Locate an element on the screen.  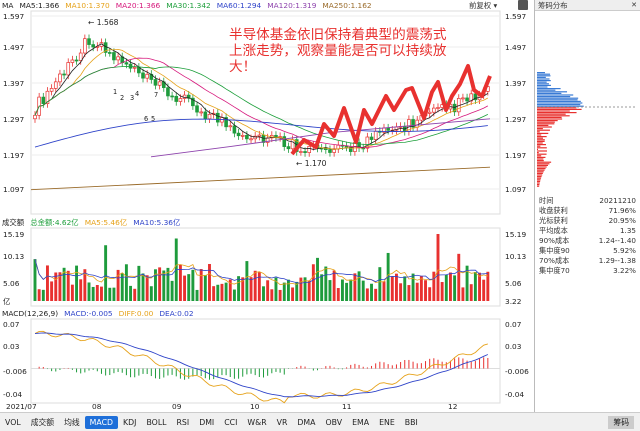
tab-obv: OBV is located at coordinates (334, 422).